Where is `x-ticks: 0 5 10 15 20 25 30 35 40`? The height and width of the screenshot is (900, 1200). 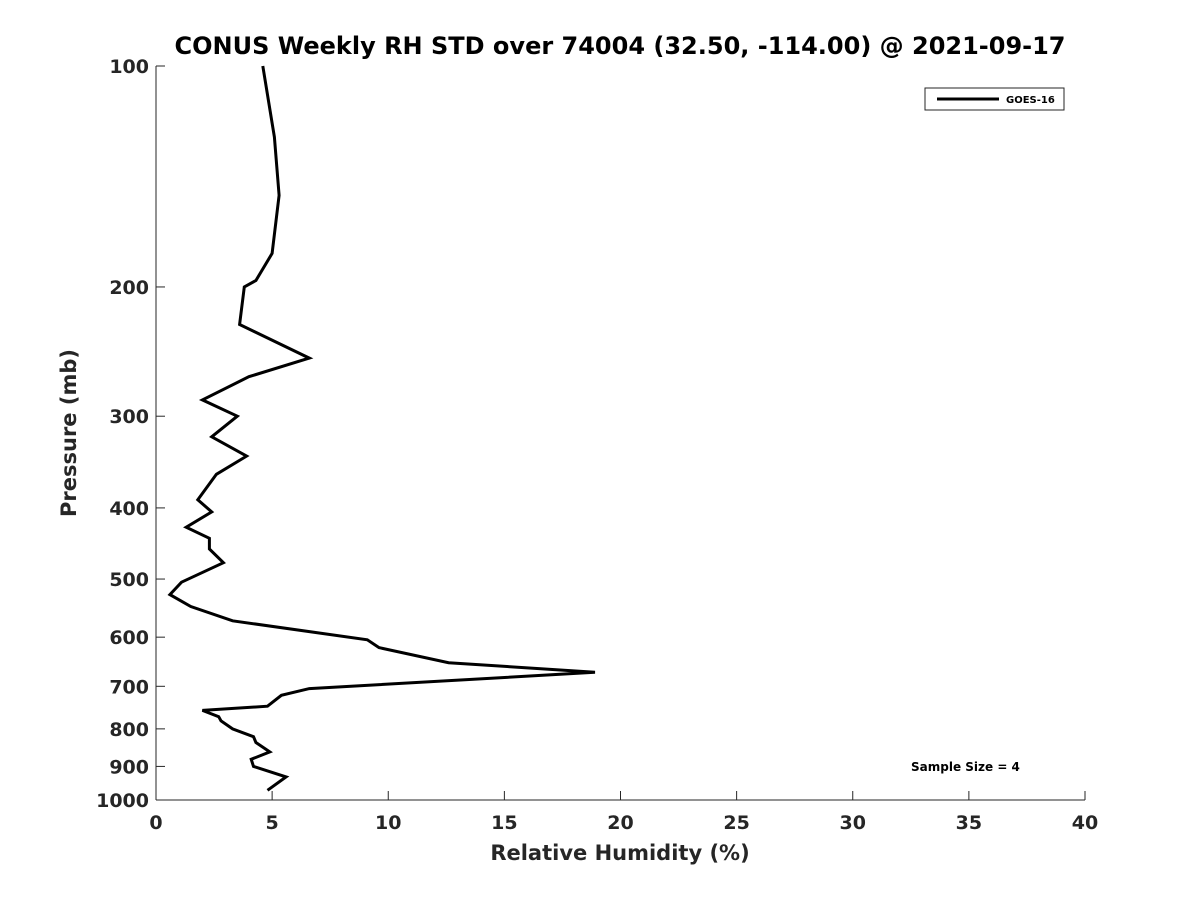
x-ticks: 0 5 10 15 20 25 30 35 40 is located at coordinates (623, 812).